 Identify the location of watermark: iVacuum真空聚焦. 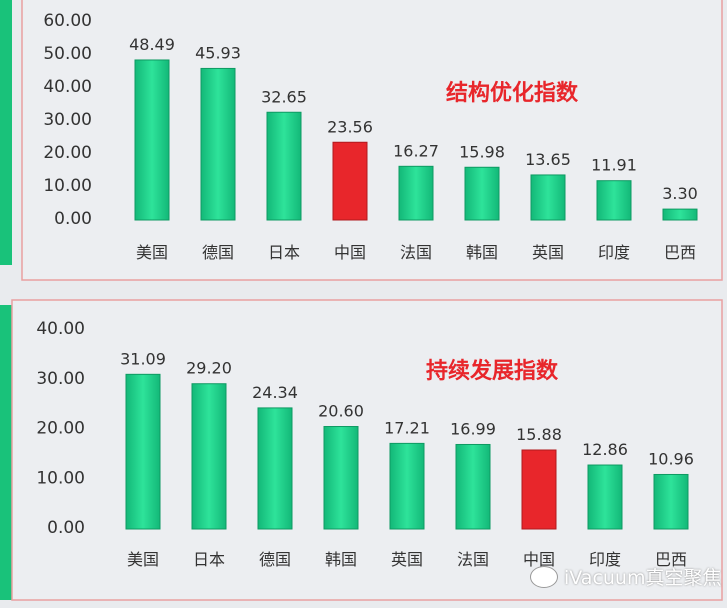
(625, 576).